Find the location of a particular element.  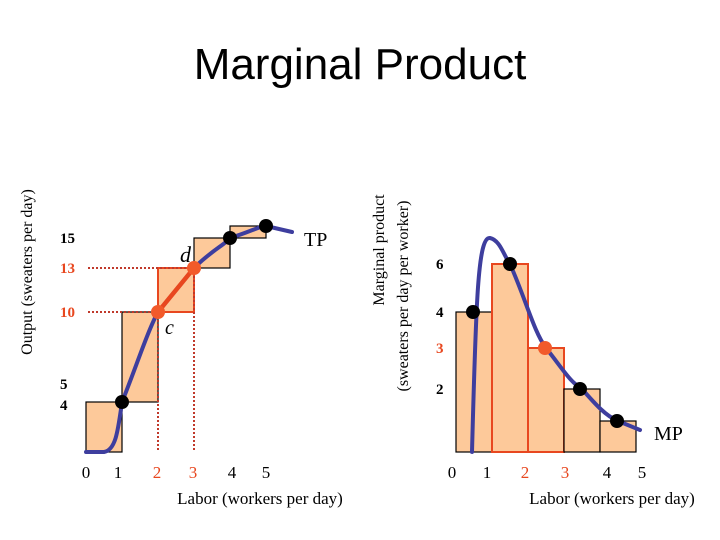

mp-y-axis-title-line1: Marginal product is located at coordinates (379, 250).